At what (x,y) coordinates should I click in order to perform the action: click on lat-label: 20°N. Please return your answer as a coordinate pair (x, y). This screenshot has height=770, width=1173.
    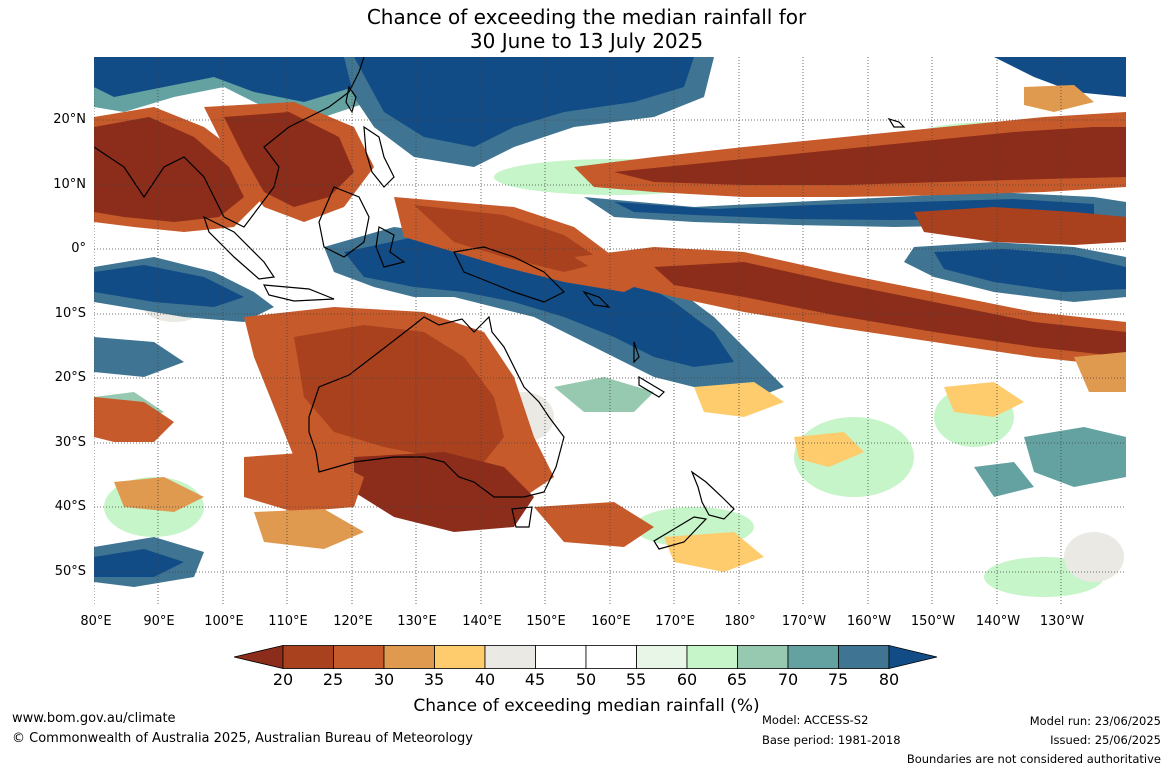
    Looking at the image, I should click on (69, 119).